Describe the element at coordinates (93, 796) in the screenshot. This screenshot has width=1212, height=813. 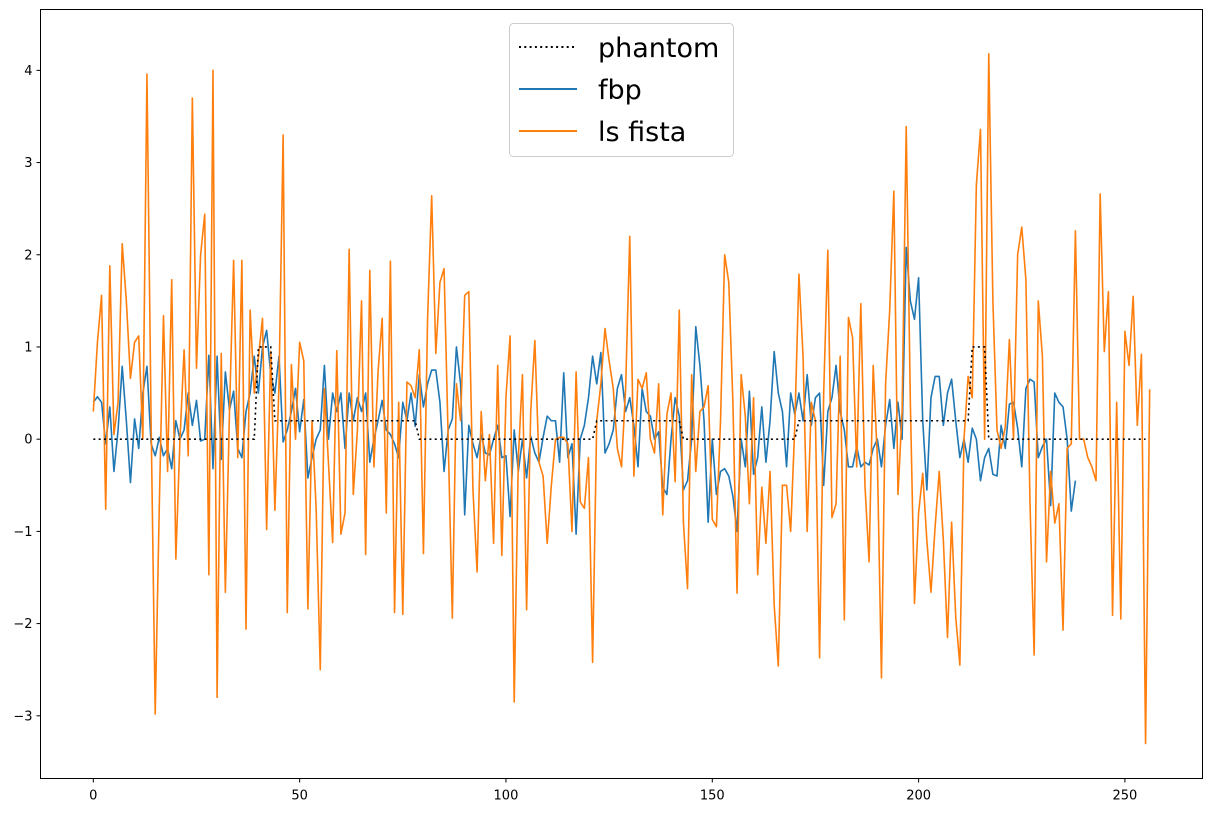
I see `x-tick-label: 0` at that location.